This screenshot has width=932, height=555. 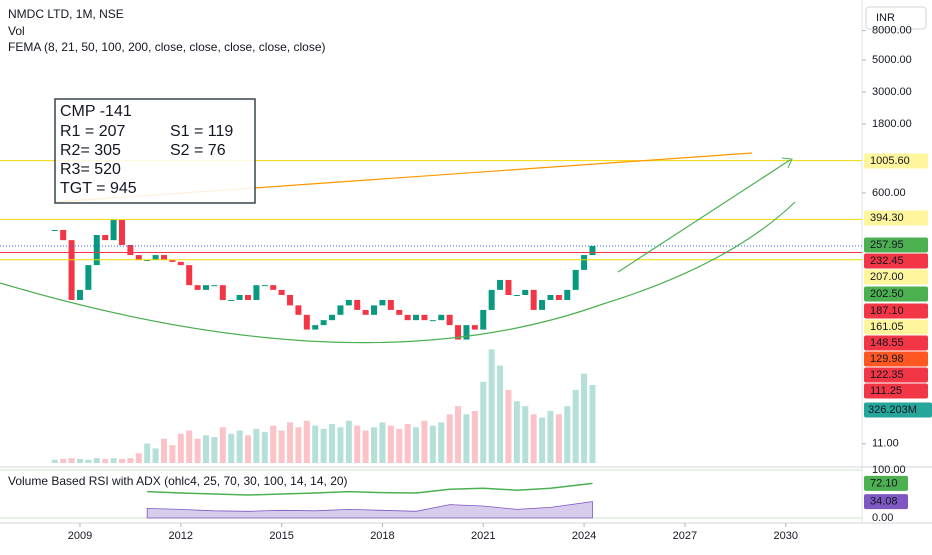 What do you see at coordinates (787, 163) in the screenshot?
I see `arrow-head` at bounding box center [787, 163].